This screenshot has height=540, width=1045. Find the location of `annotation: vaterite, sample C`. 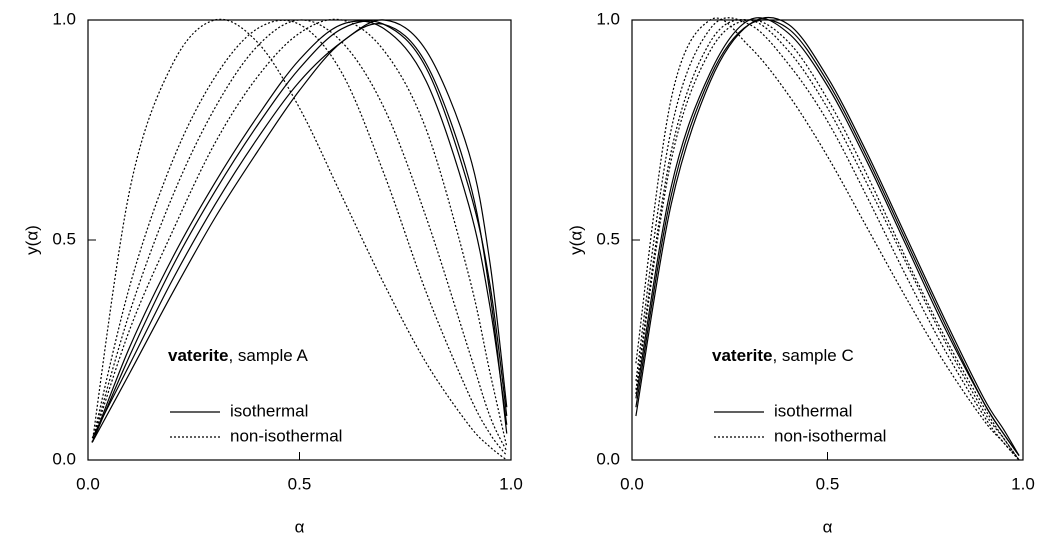

annotation: vaterite, sample C is located at coordinates (783, 355).